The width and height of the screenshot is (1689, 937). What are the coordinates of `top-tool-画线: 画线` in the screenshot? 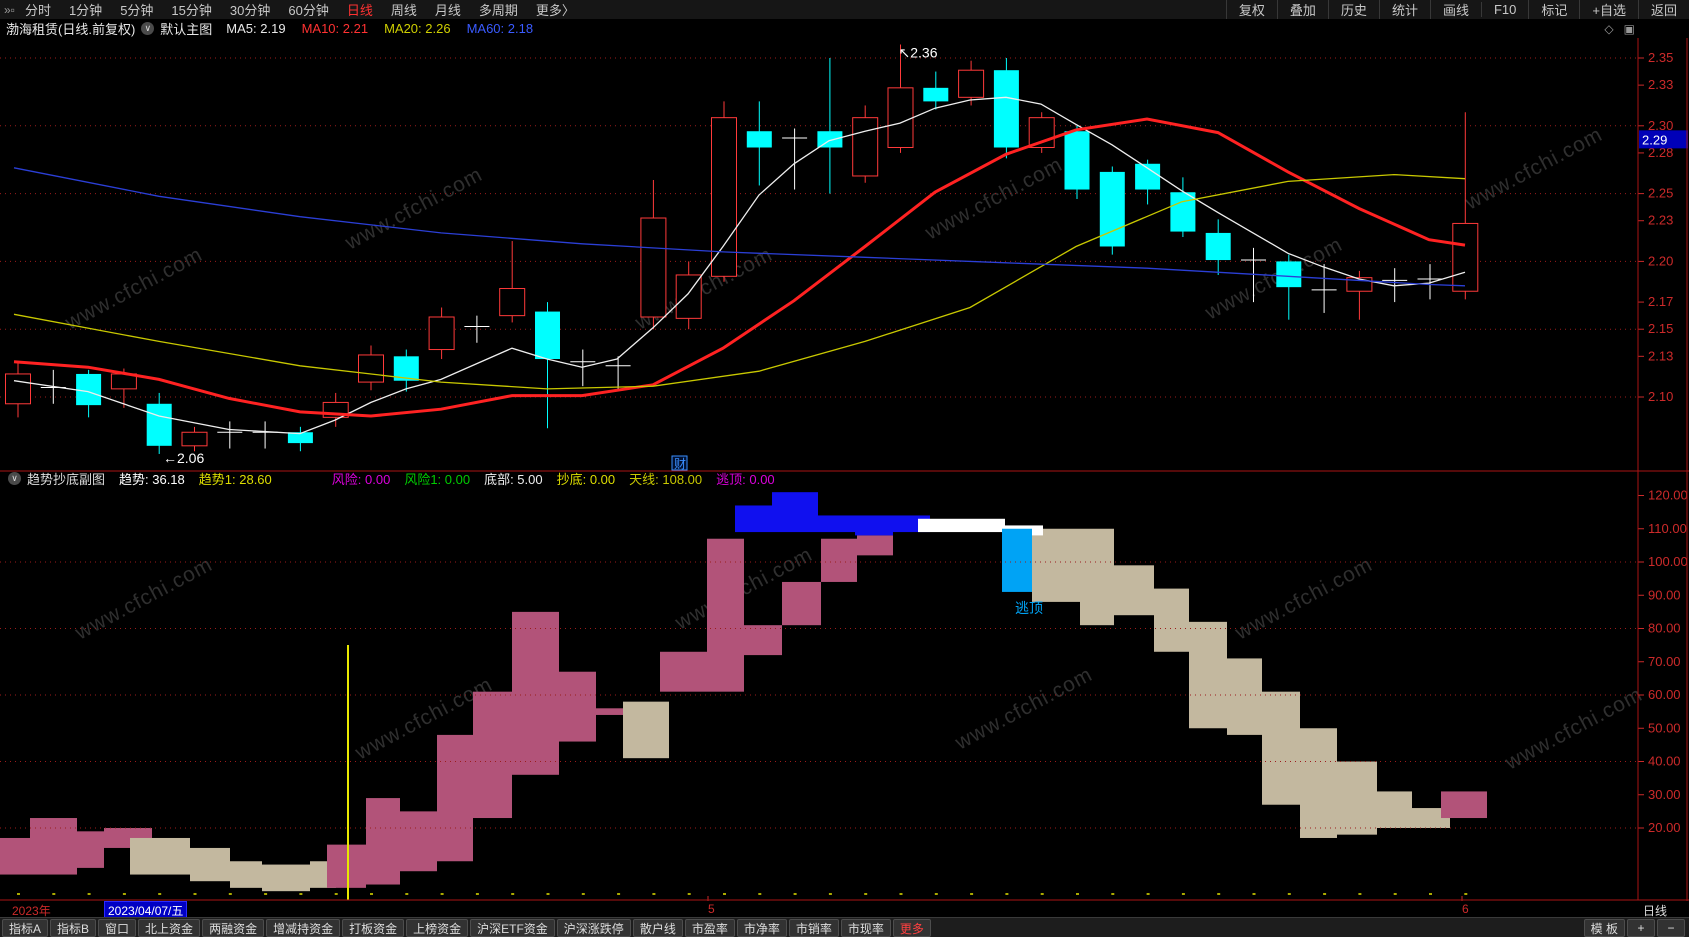 It's located at (1455, 9).